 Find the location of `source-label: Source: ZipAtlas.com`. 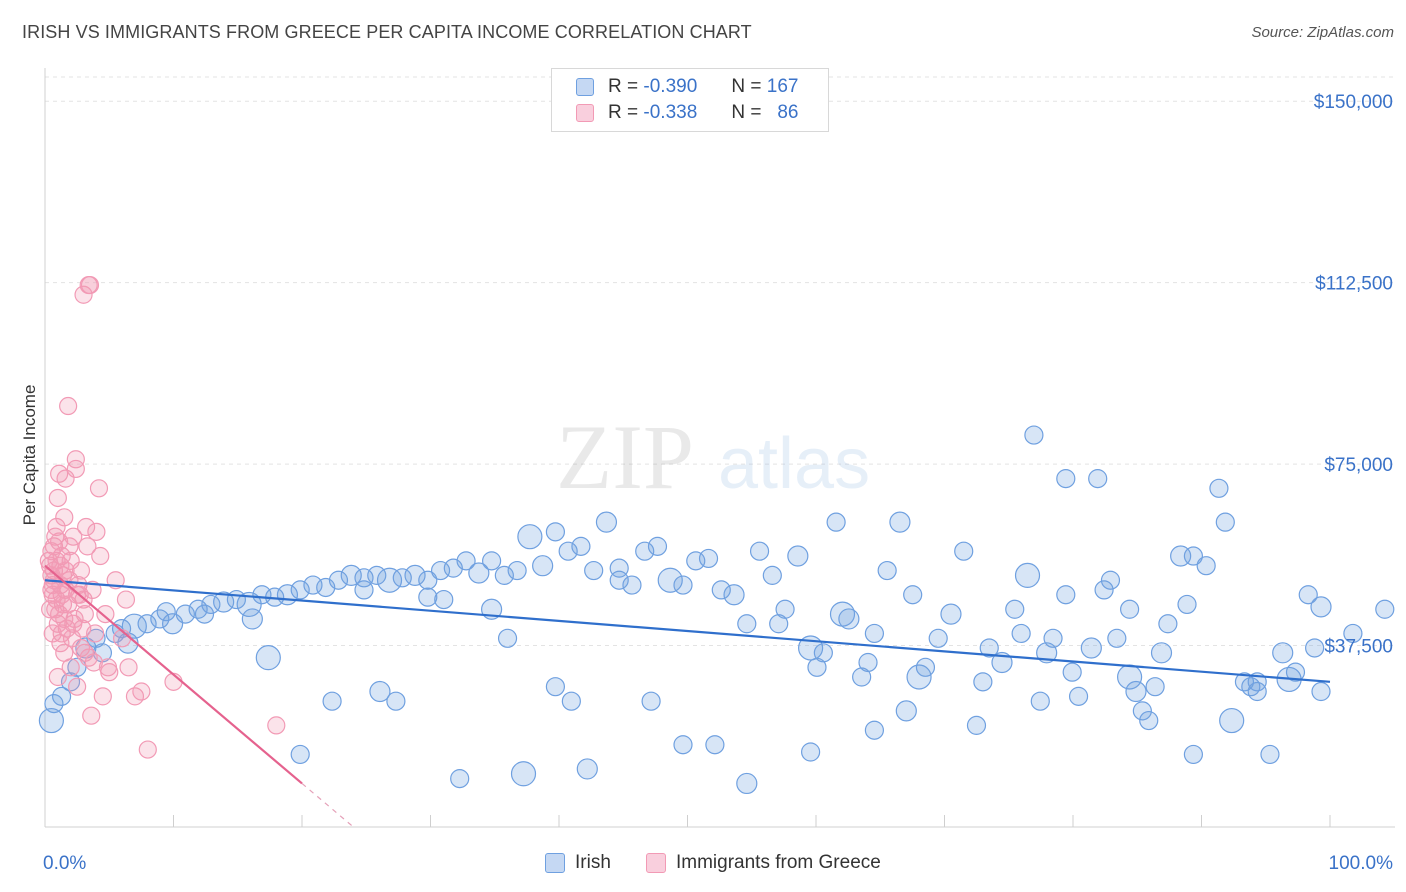

source-label: Source: ZipAtlas.com is located at coordinates (1322, 32).